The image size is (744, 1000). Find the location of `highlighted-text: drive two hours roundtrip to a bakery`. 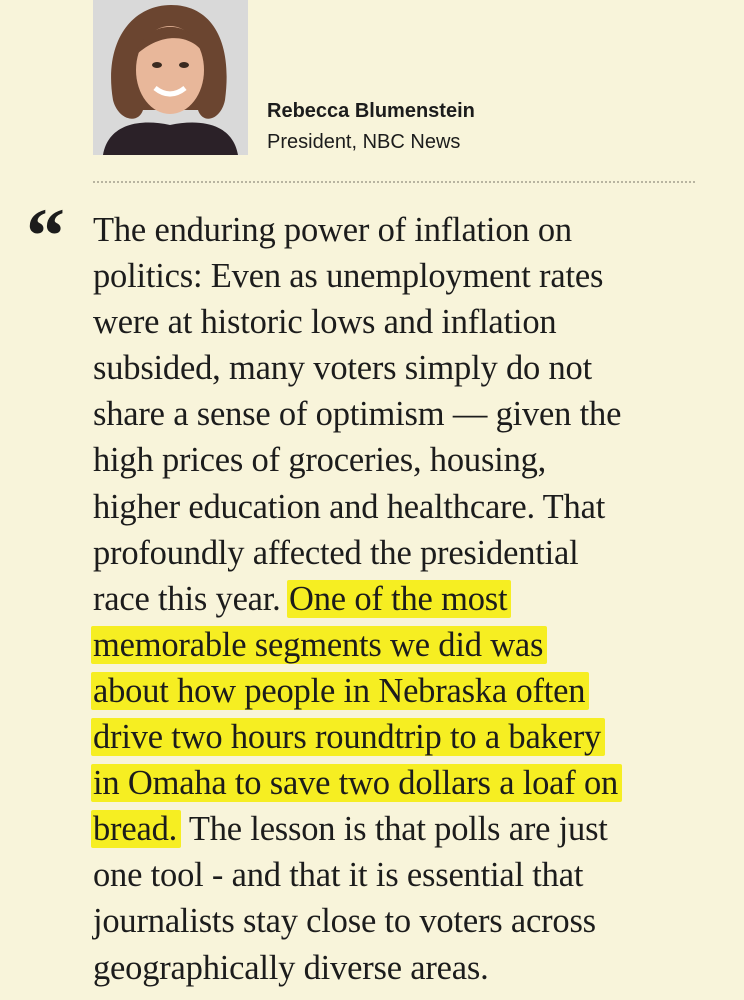

highlighted-text: drive two hours roundtrip to a bakery is located at coordinates (348, 737).